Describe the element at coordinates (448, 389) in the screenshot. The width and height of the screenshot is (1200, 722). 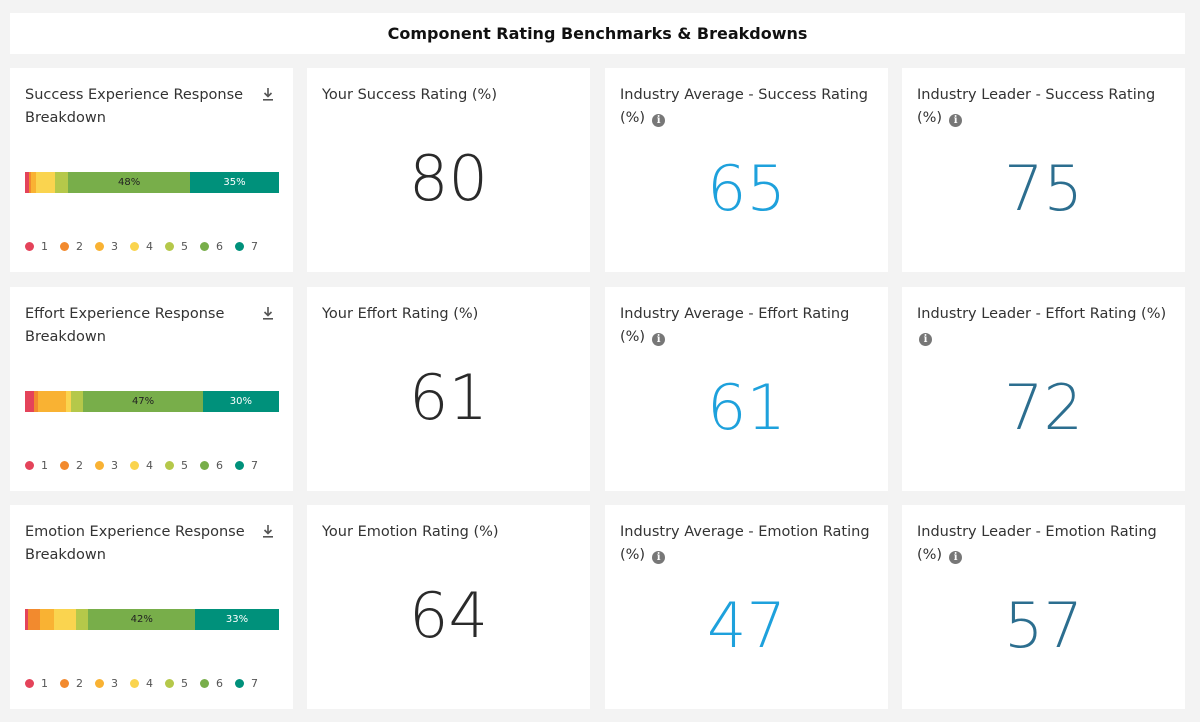
I see `effort-yours-card: Your Effort Rating (%) 61` at that location.